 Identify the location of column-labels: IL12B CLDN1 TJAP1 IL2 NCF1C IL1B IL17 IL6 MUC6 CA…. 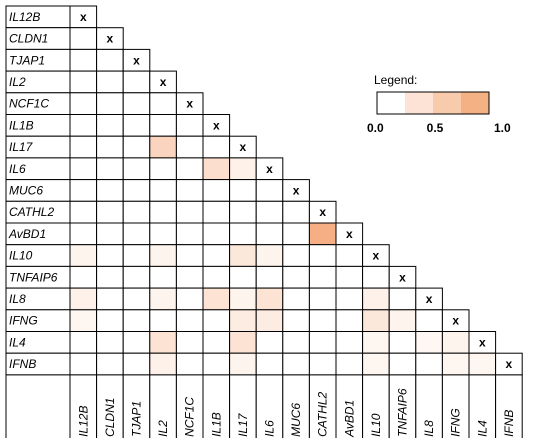
(264, 406).